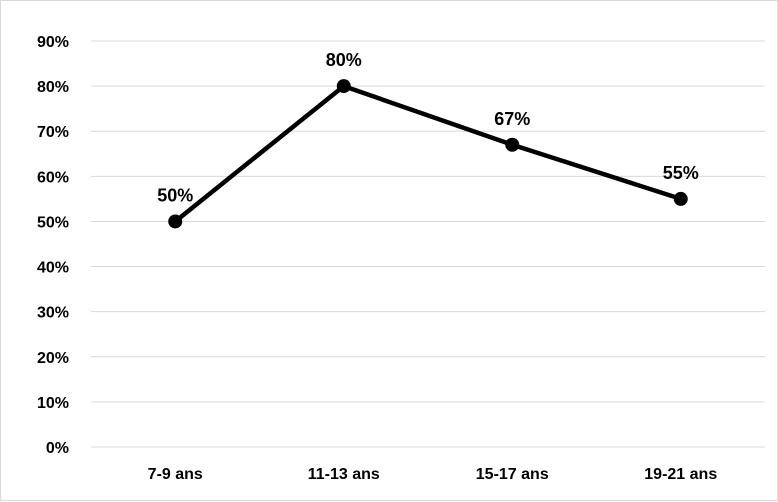 The width and height of the screenshot is (778, 502). What do you see at coordinates (433, 474) in the screenshot?
I see `x-axis-ticks: 7-9 ans 11-13 ans 15-17 ans 19-21 ans` at bounding box center [433, 474].